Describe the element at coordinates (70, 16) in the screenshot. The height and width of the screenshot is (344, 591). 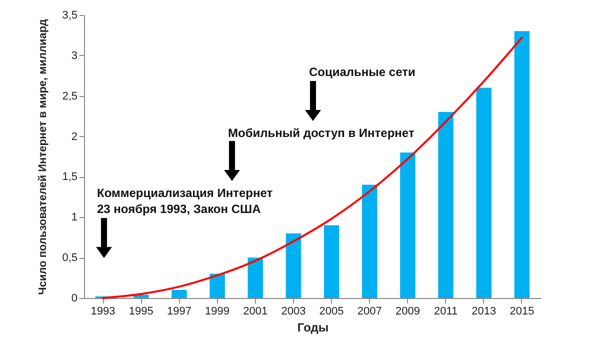
I see `y-tick-label: 3,5` at that location.